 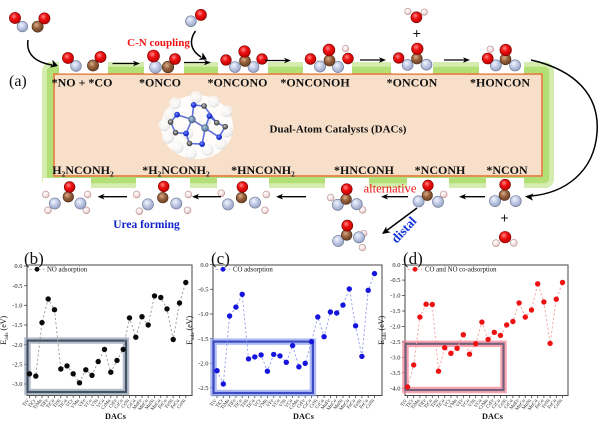 What do you see at coordinates (315, 83) in the screenshot?
I see `svg-text: *ONCONOH` at bounding box center [315, 83].